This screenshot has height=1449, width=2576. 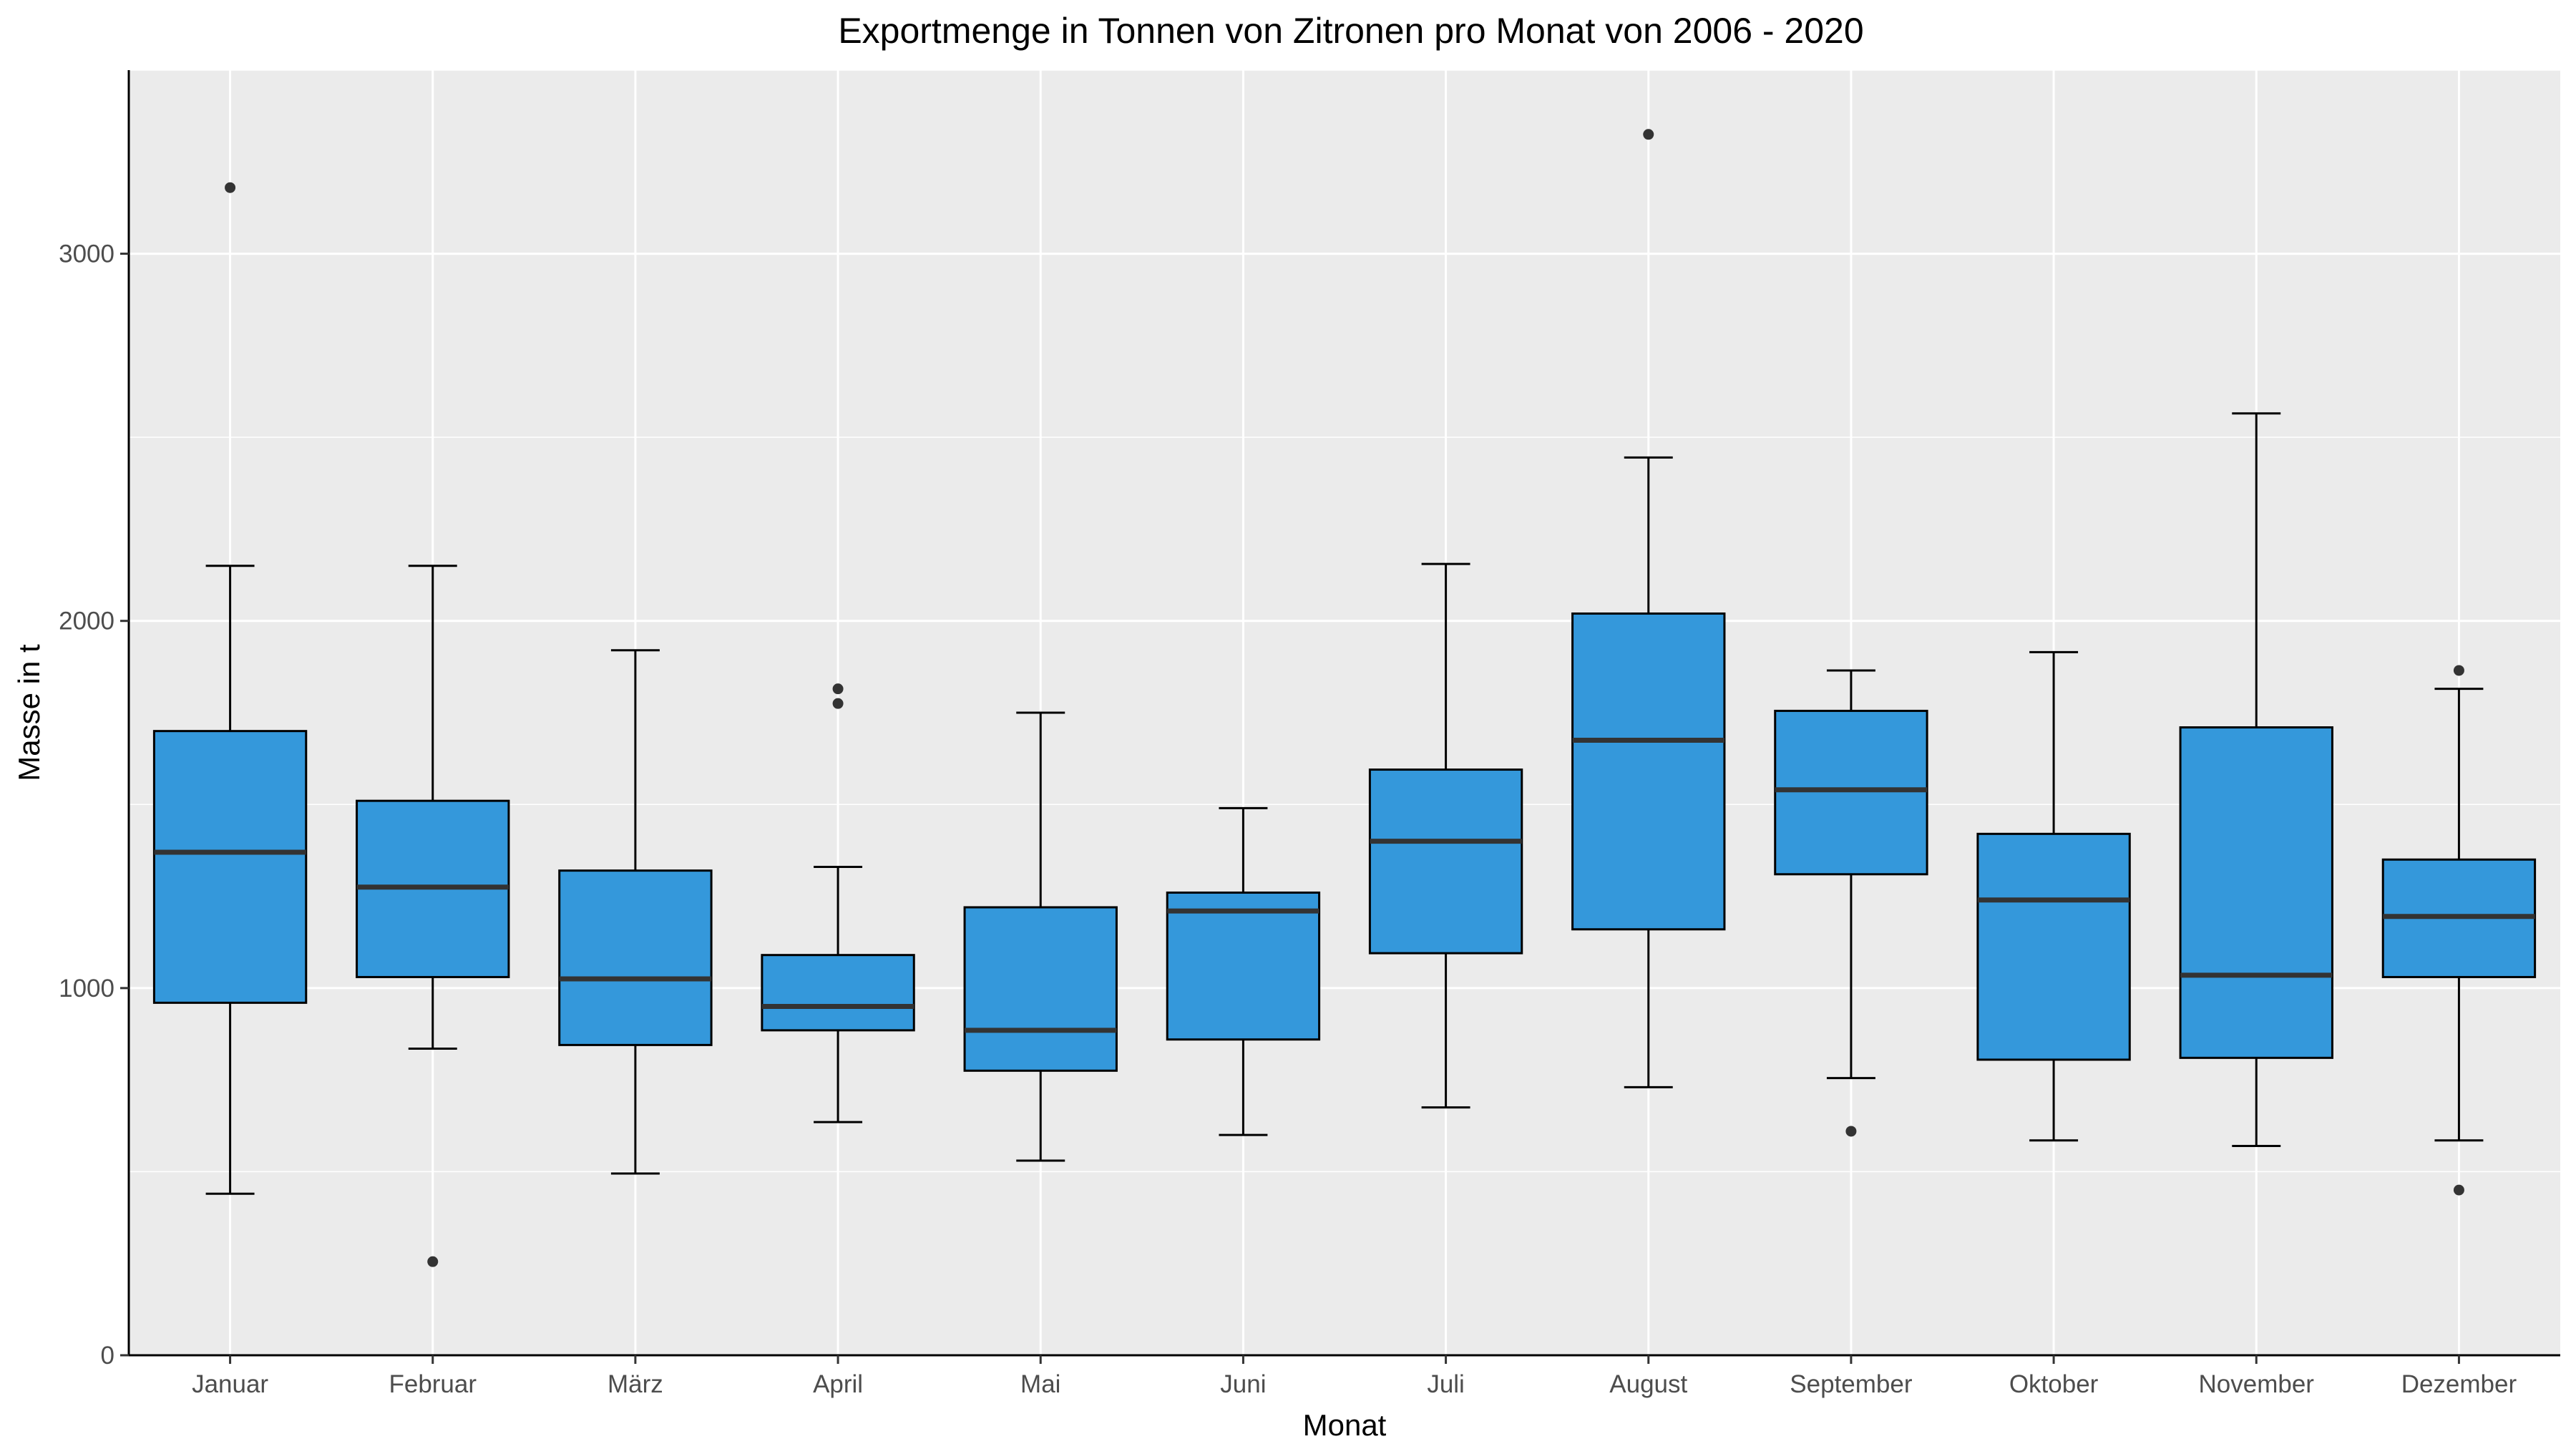 I want to click on x-tick-label: Februar, so click(x=433, y=1384).